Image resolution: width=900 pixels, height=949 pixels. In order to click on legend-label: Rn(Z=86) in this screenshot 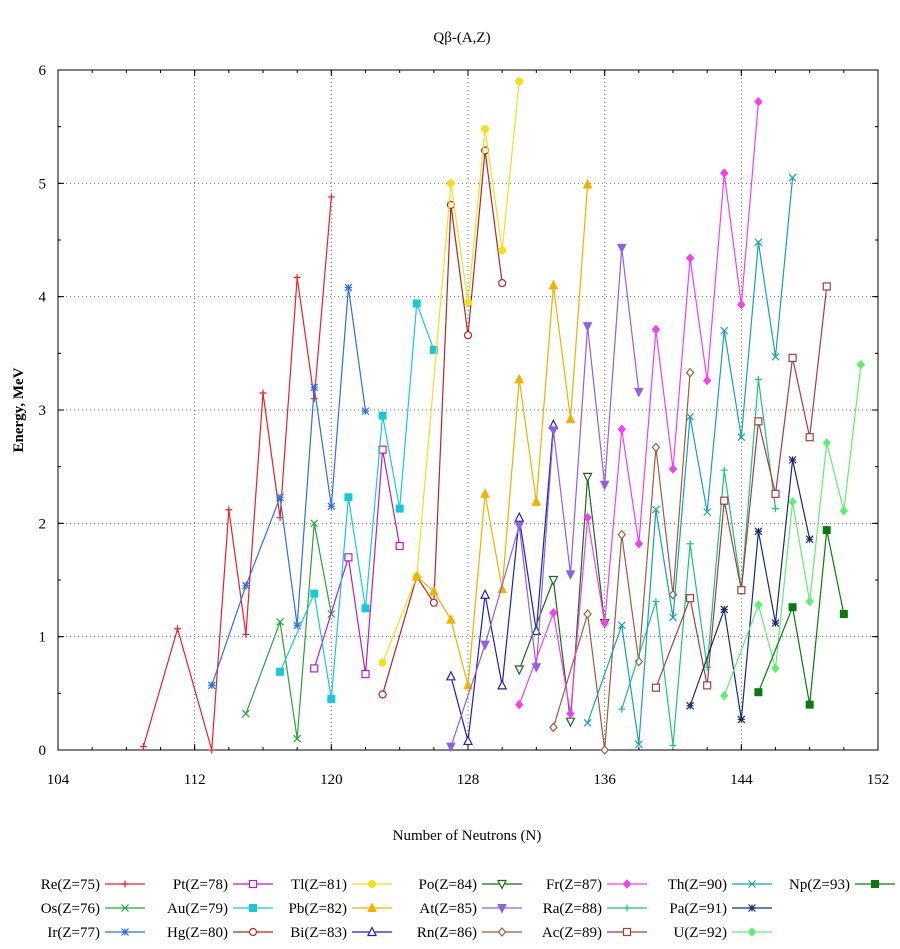, I will do `click(447, 933)`.